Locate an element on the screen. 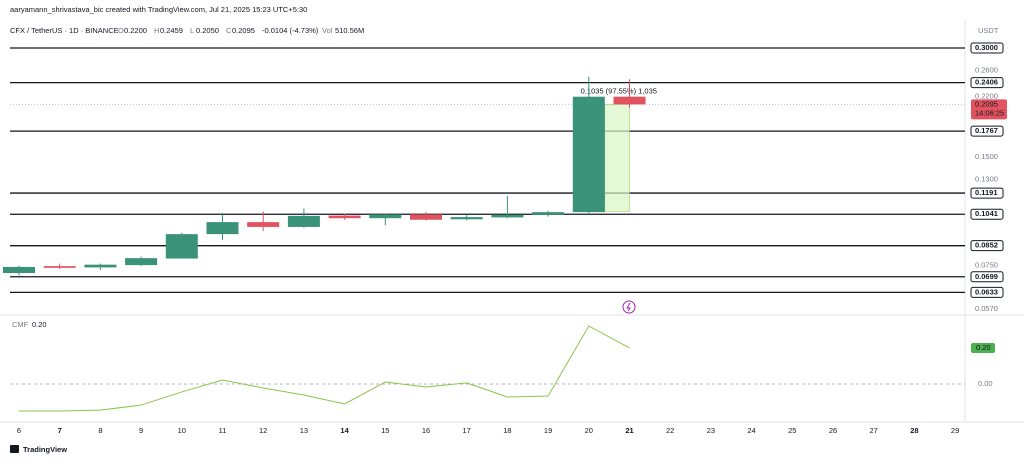 The height and width of the screenshot is (466, 1024). legend-key: O is located at coordinates (121, 30).